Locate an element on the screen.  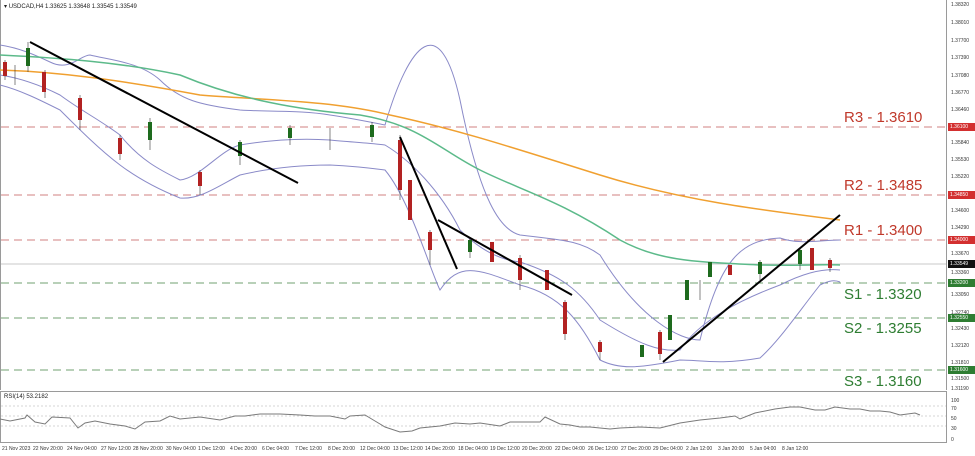
rsi-label: RSI(14) 53.2182 is located at coordinates (26, 397).